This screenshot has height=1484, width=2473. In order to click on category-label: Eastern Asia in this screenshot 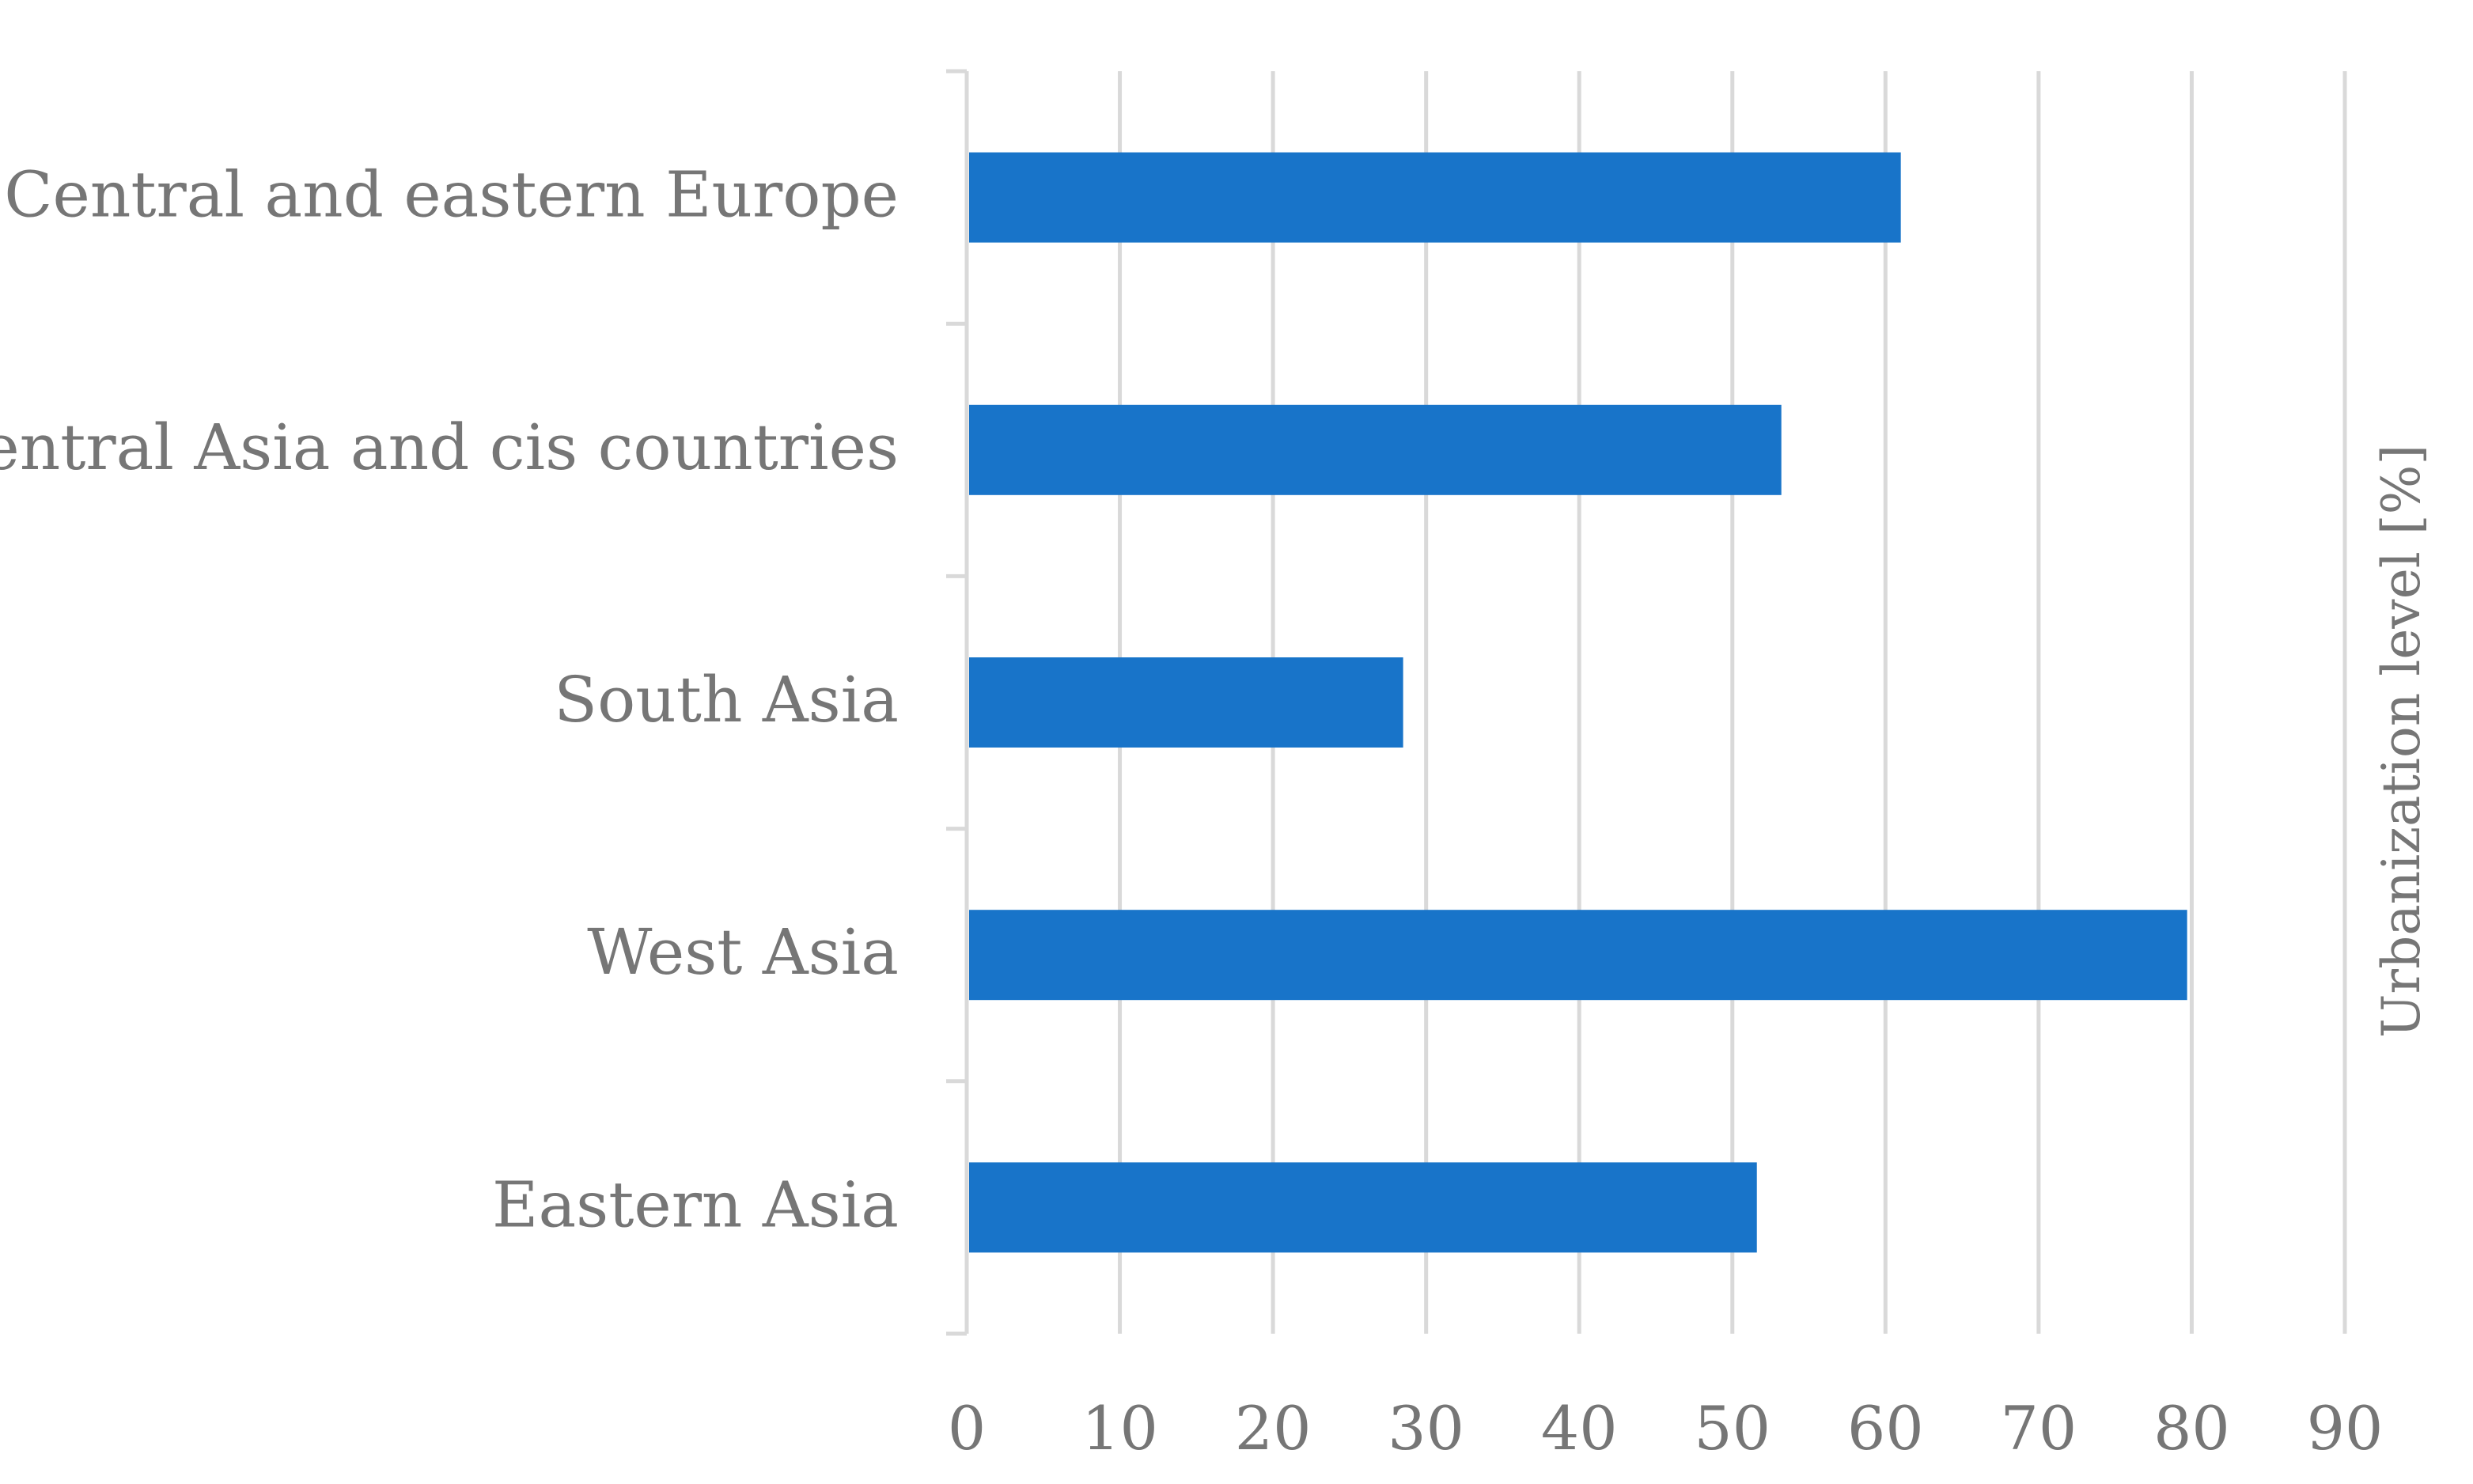, I will do `click(695, 1204)`.